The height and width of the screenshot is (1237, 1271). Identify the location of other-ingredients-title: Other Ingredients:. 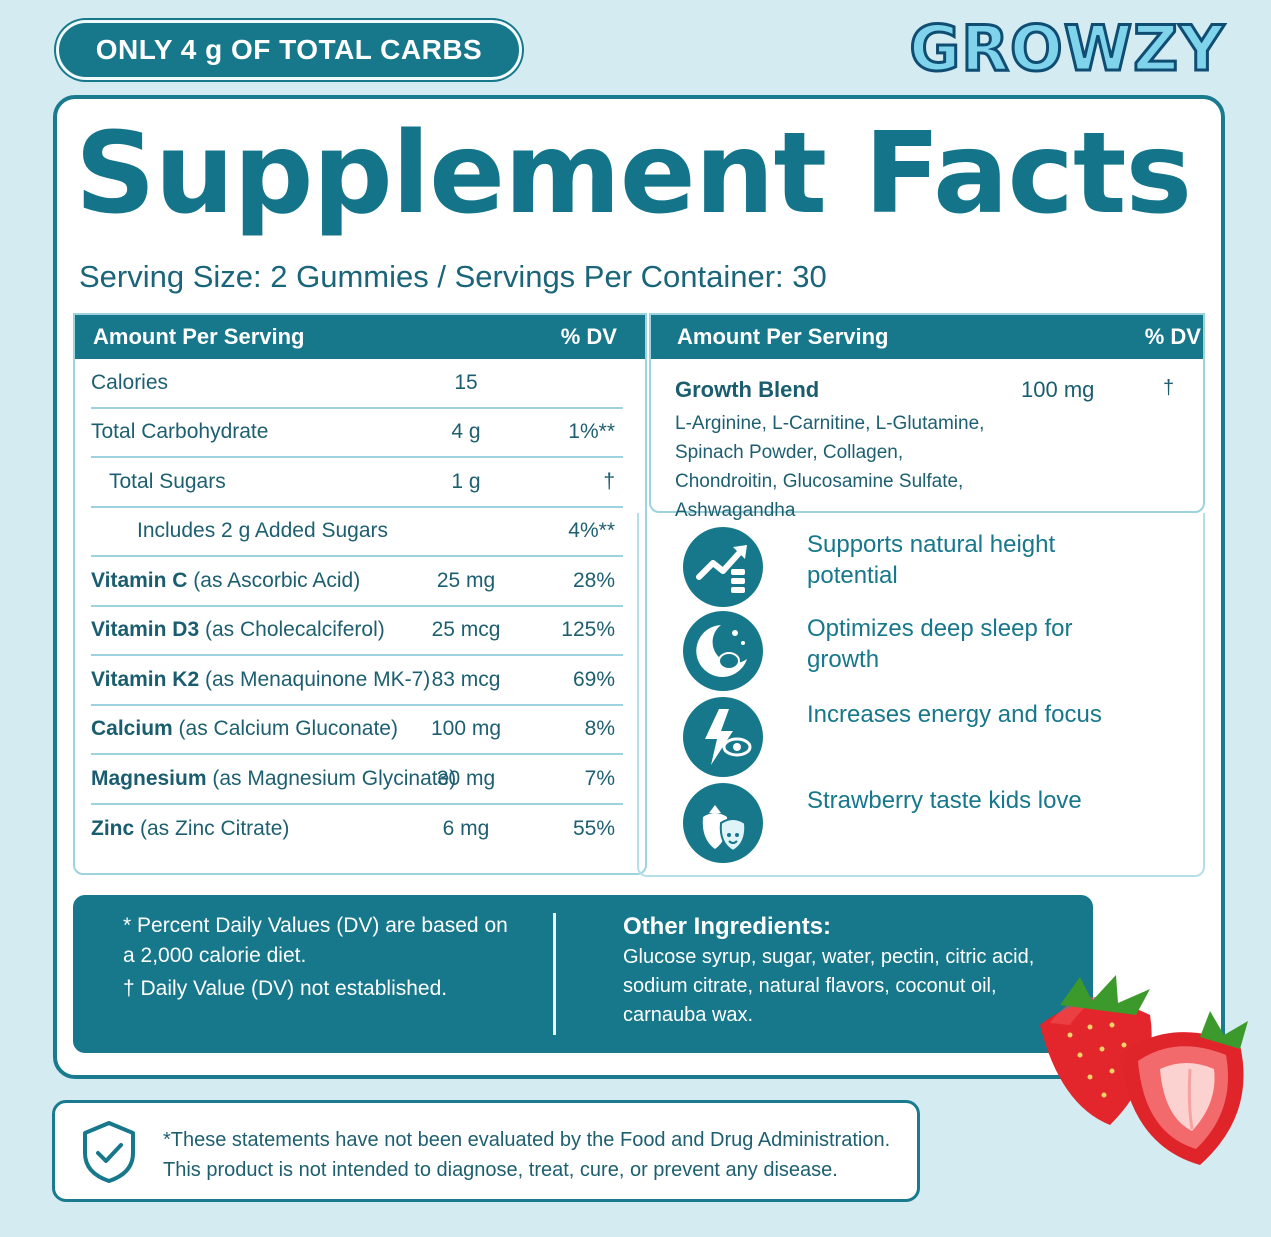
(727, 926).